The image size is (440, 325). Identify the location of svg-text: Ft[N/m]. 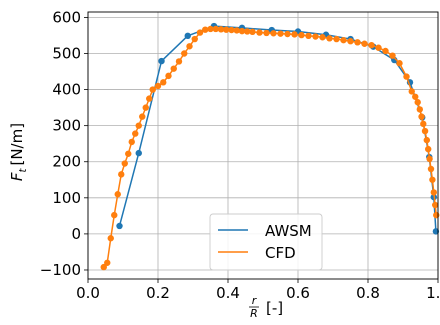
(18, 152).